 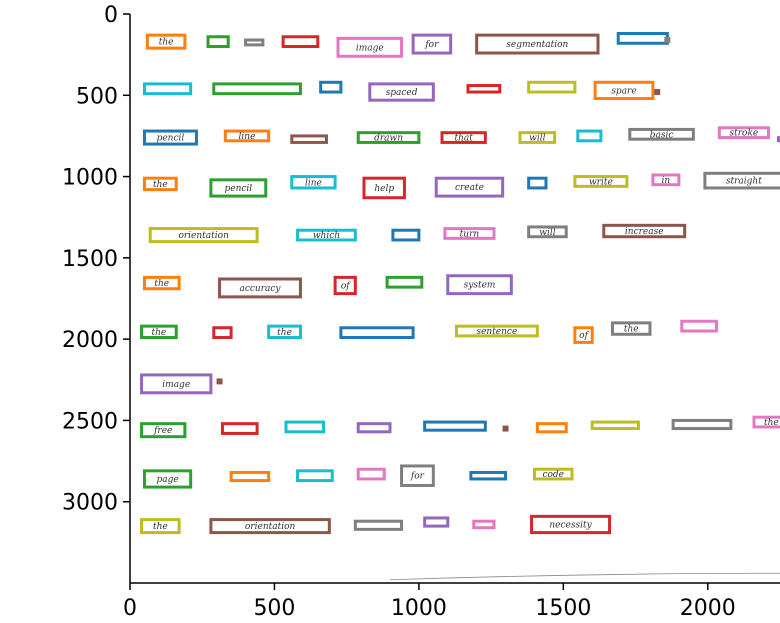 I want to click on word-box-label: spaced, so click(x=402, y=93).